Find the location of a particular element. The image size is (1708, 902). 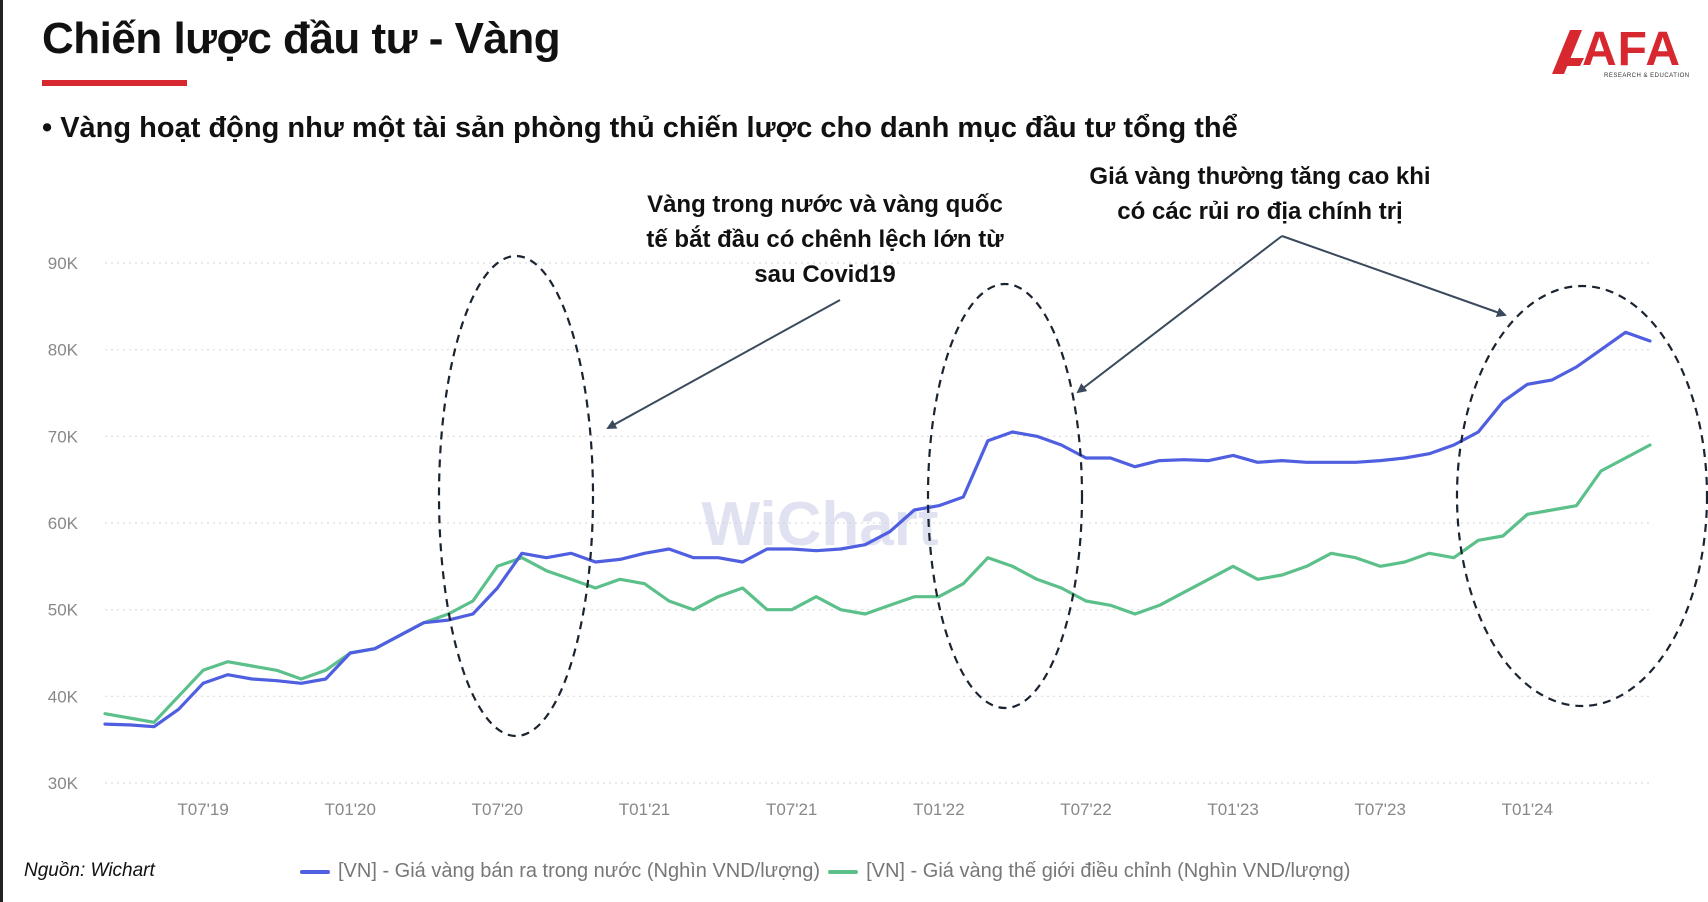

x-tick-label: T01'20 is located at coordinates (350, 809).